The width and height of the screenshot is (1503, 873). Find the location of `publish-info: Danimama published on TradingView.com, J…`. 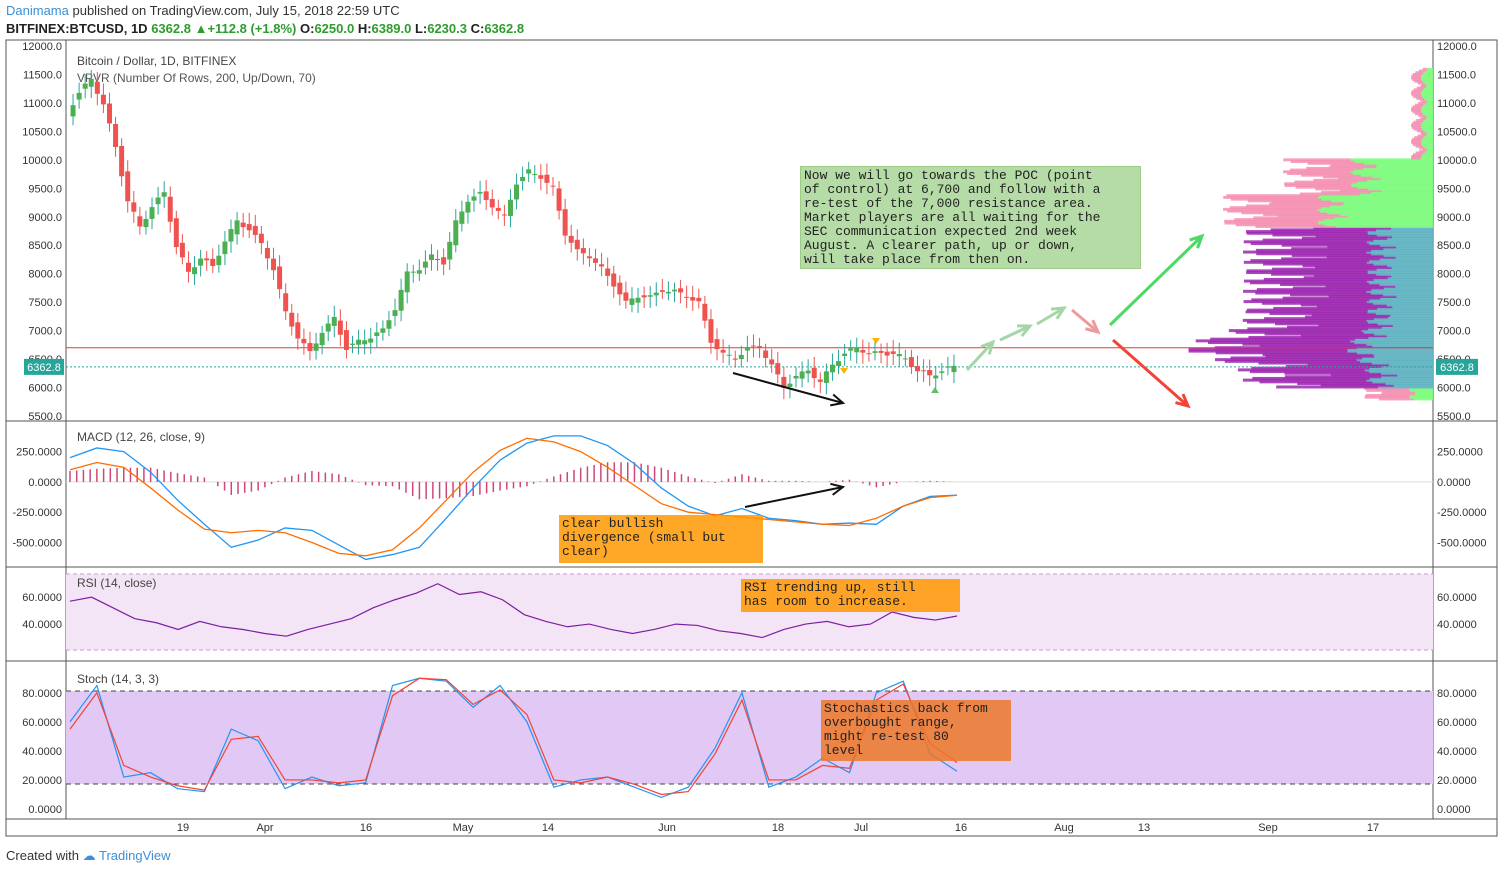

publish-info: Danimama published on TradingView.com, J… is located at coordinates (203, 10).